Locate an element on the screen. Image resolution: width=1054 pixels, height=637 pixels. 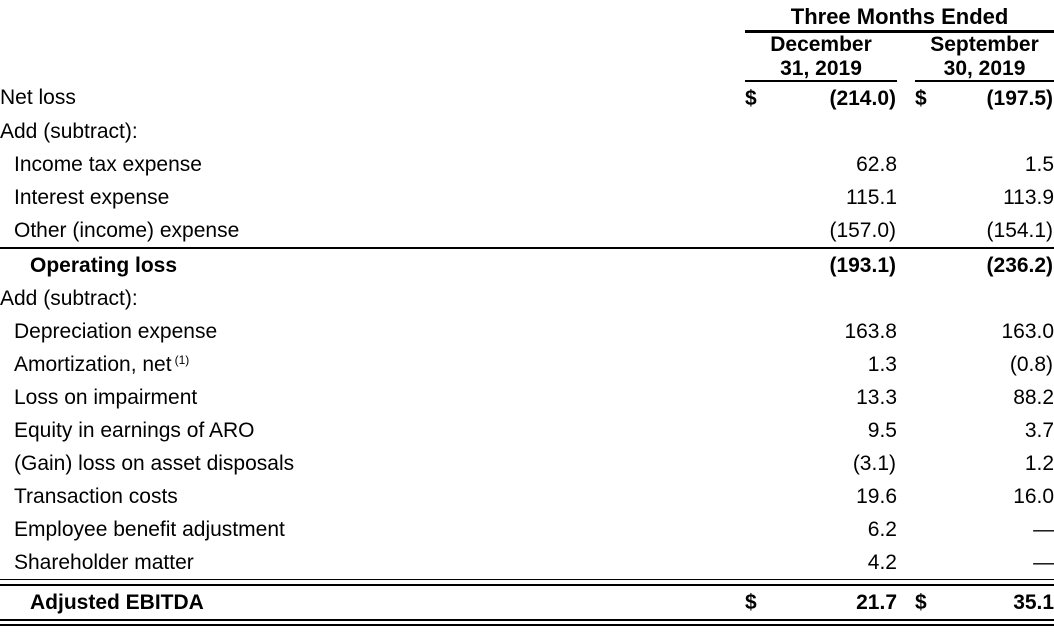
value-sep: 1.2 is located at coordinates (1039, 463).